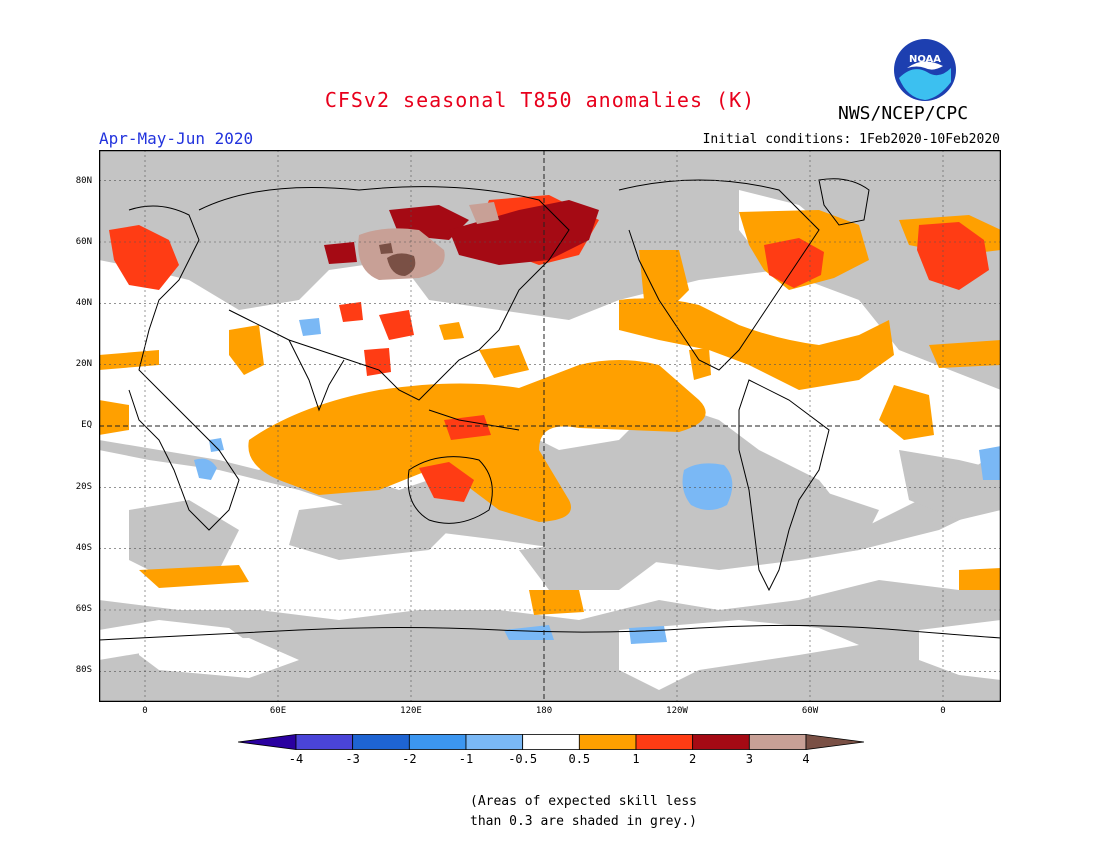  I want to click on colorbar-tick-label: 4, so click(806, 759).